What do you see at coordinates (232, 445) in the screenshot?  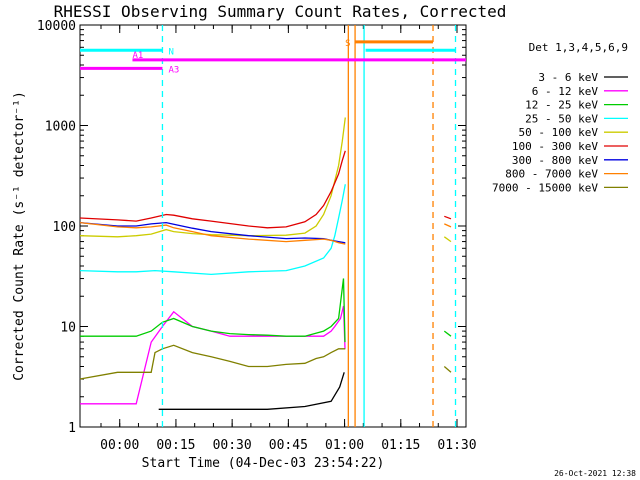 I see `x-tick-label: 00:30` at bounding box center [232, 445].